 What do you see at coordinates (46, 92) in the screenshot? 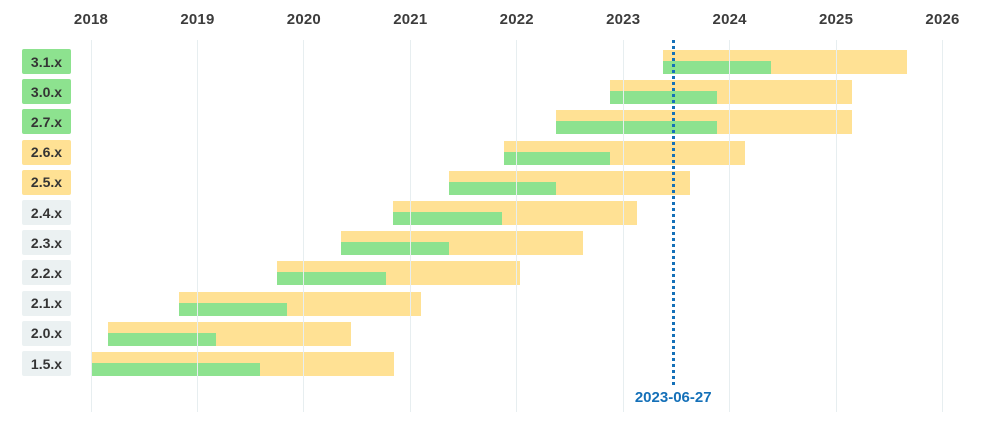
I see `version-label-3.0.x: 3.0.x` at bounding box center [46, 92].